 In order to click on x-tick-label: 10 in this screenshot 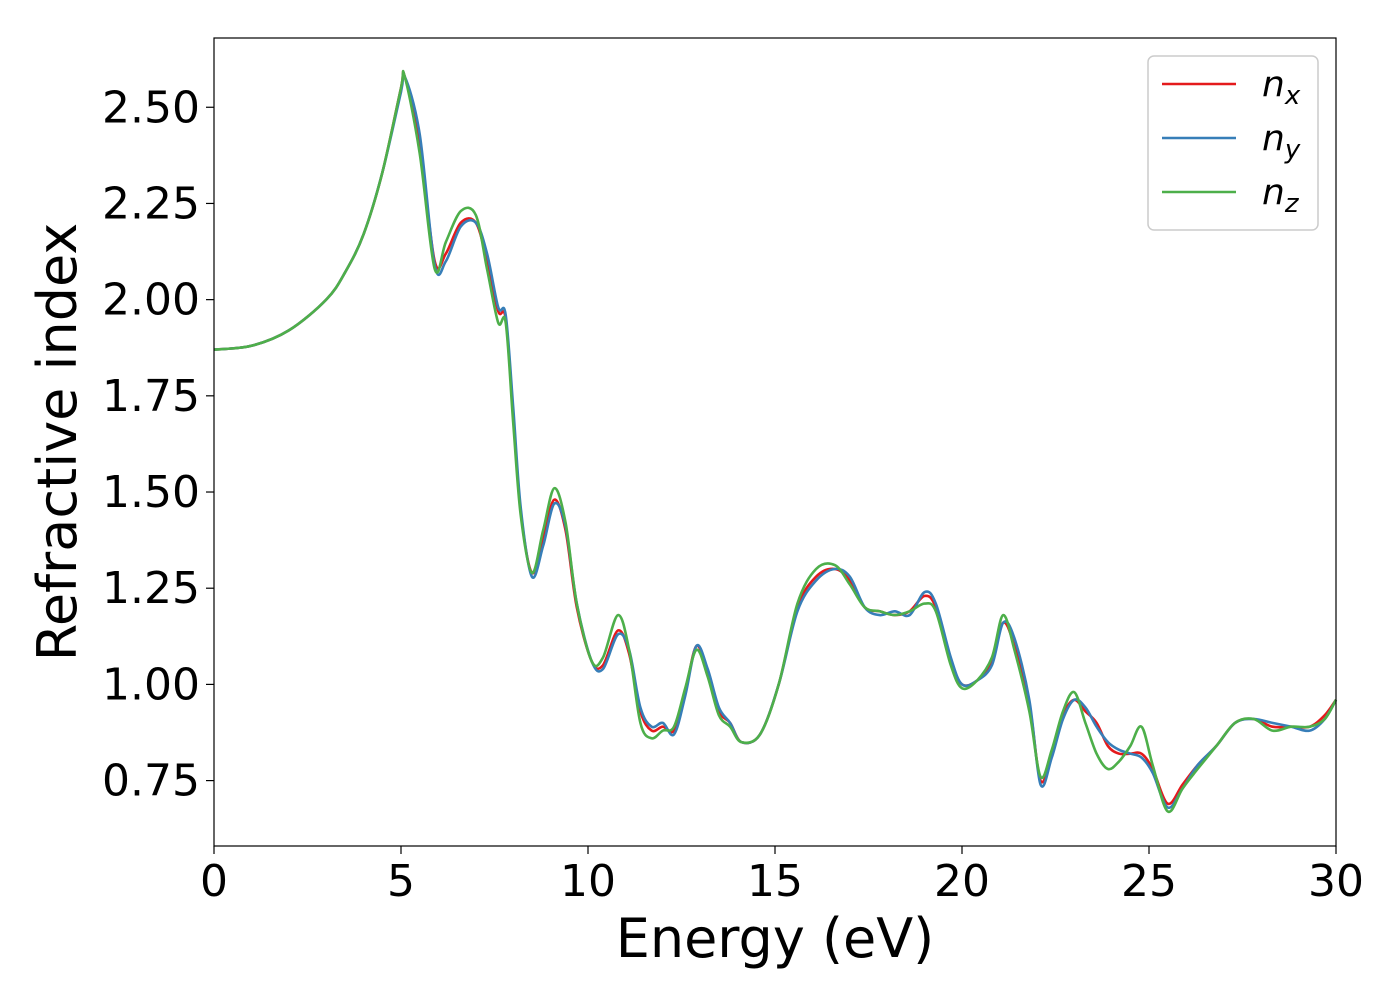, I will do `click(588, 881)`.